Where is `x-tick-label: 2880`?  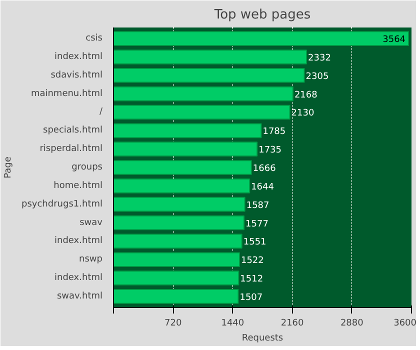 x-tick-label: 2880 is located at coordinates (352, 323).